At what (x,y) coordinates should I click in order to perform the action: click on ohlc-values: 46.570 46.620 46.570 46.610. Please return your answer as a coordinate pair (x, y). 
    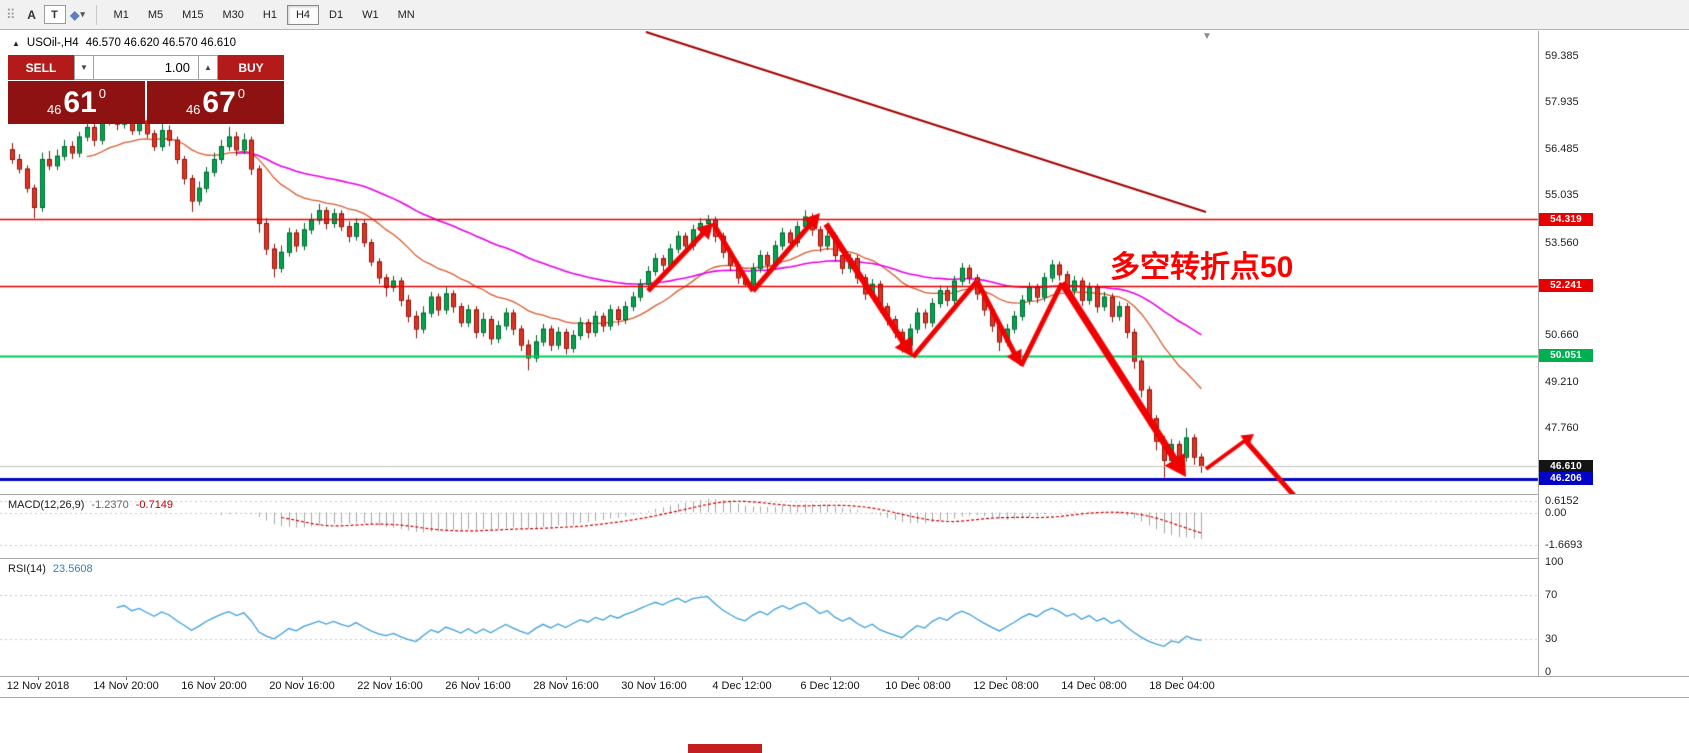
    Looking at the image, I should click on (160, 43).